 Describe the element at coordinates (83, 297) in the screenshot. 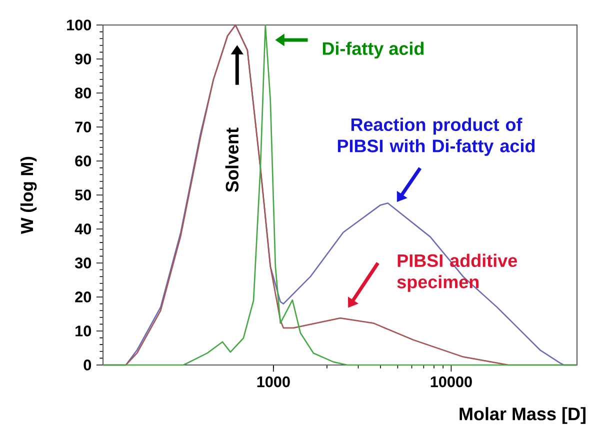

I see `y-tick-label: 20` at that location.